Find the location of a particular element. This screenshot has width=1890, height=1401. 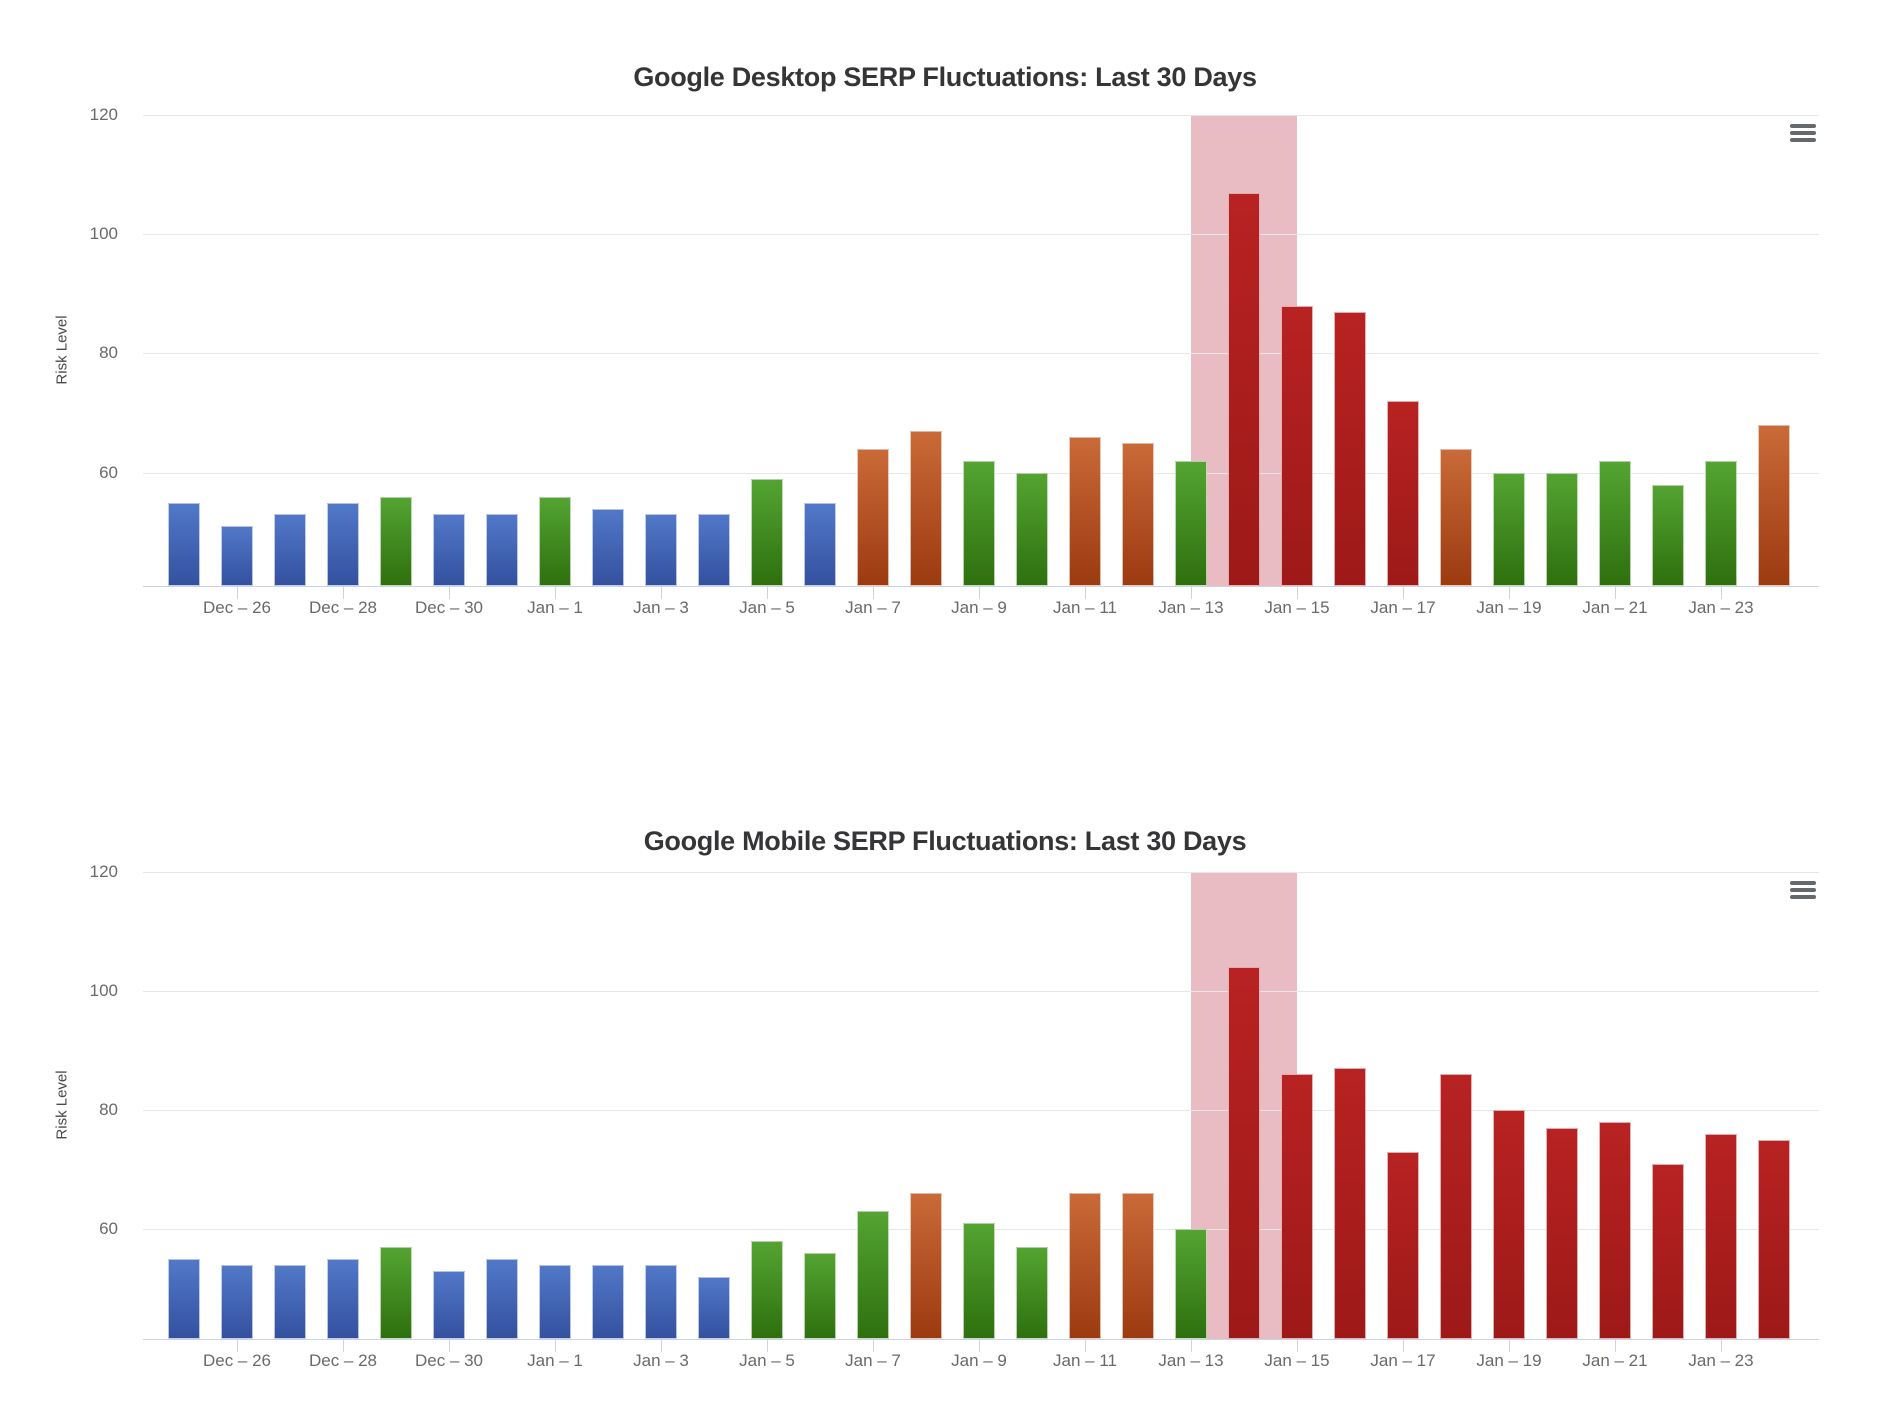

x-axis-line is located at coordinates (981, 586).